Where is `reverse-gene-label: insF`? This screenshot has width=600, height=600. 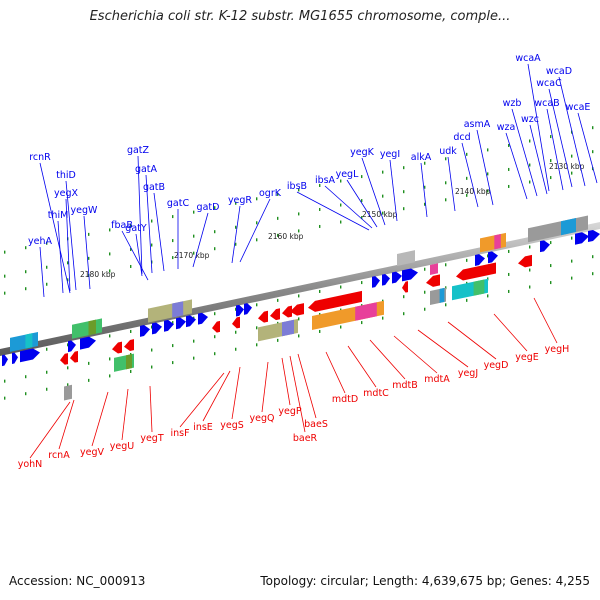
reverse-gene-label: insF is located at coordinates (179, 433).